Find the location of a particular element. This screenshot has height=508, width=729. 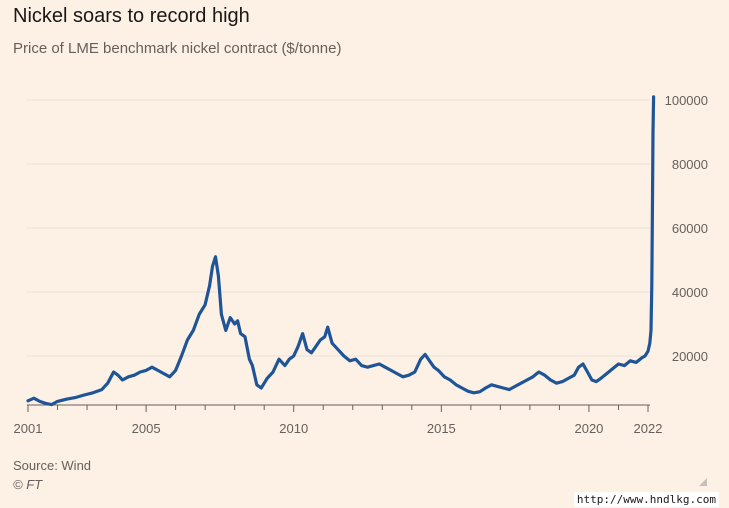

y-tick-label: 60000 is located at coordinates (690, 228).